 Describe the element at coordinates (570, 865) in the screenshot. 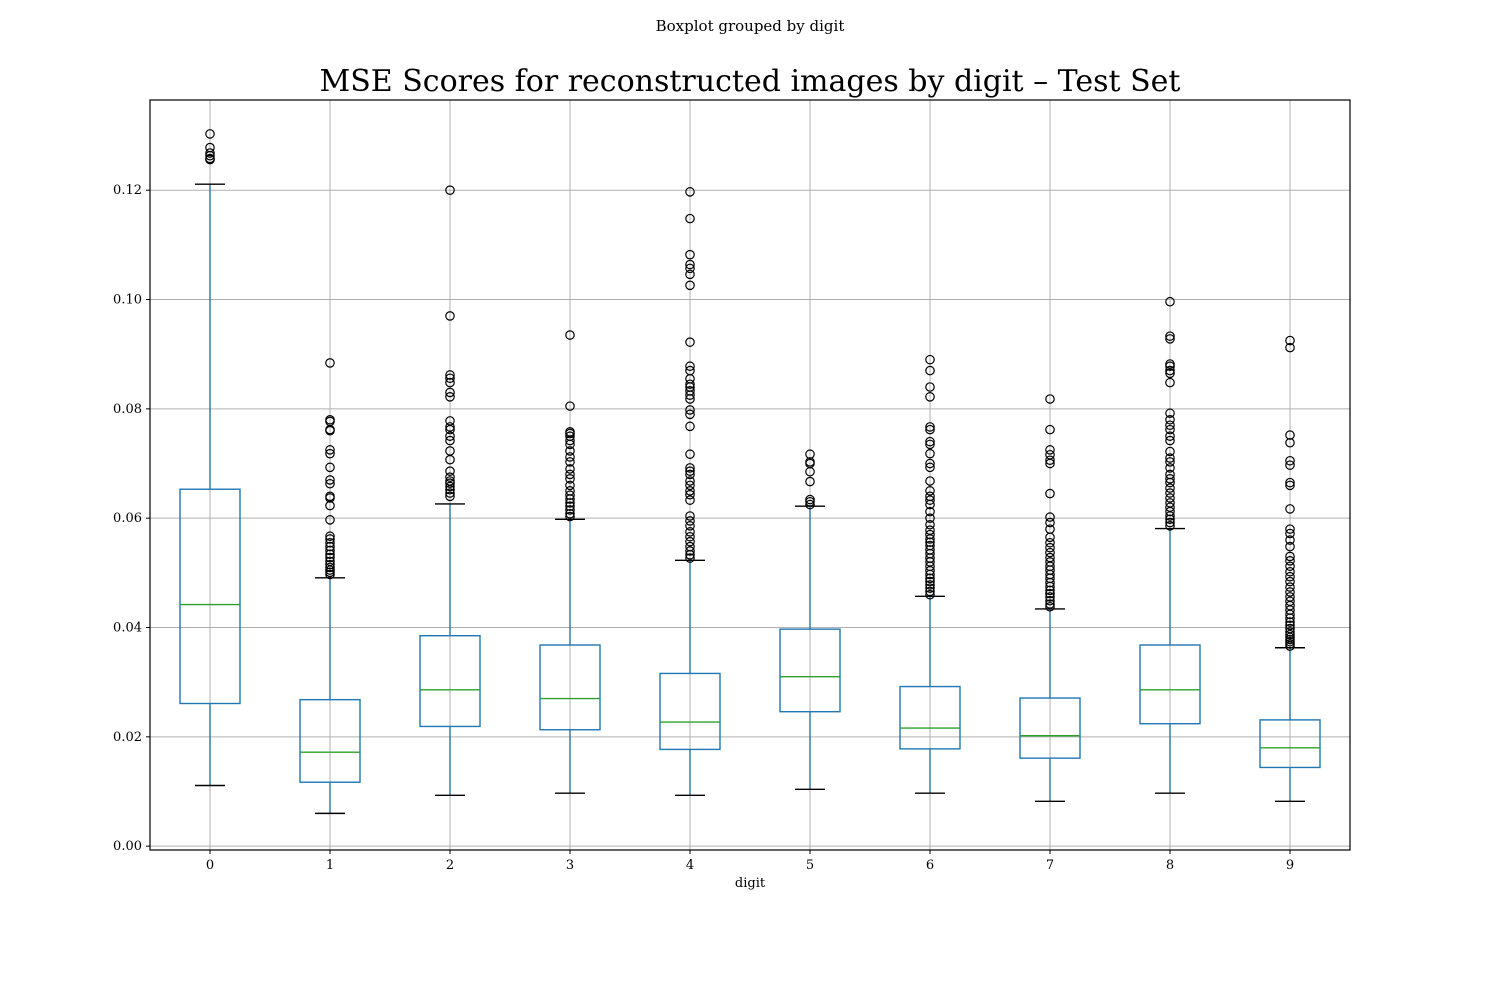

I see `x-tick-label: 3` at that location.